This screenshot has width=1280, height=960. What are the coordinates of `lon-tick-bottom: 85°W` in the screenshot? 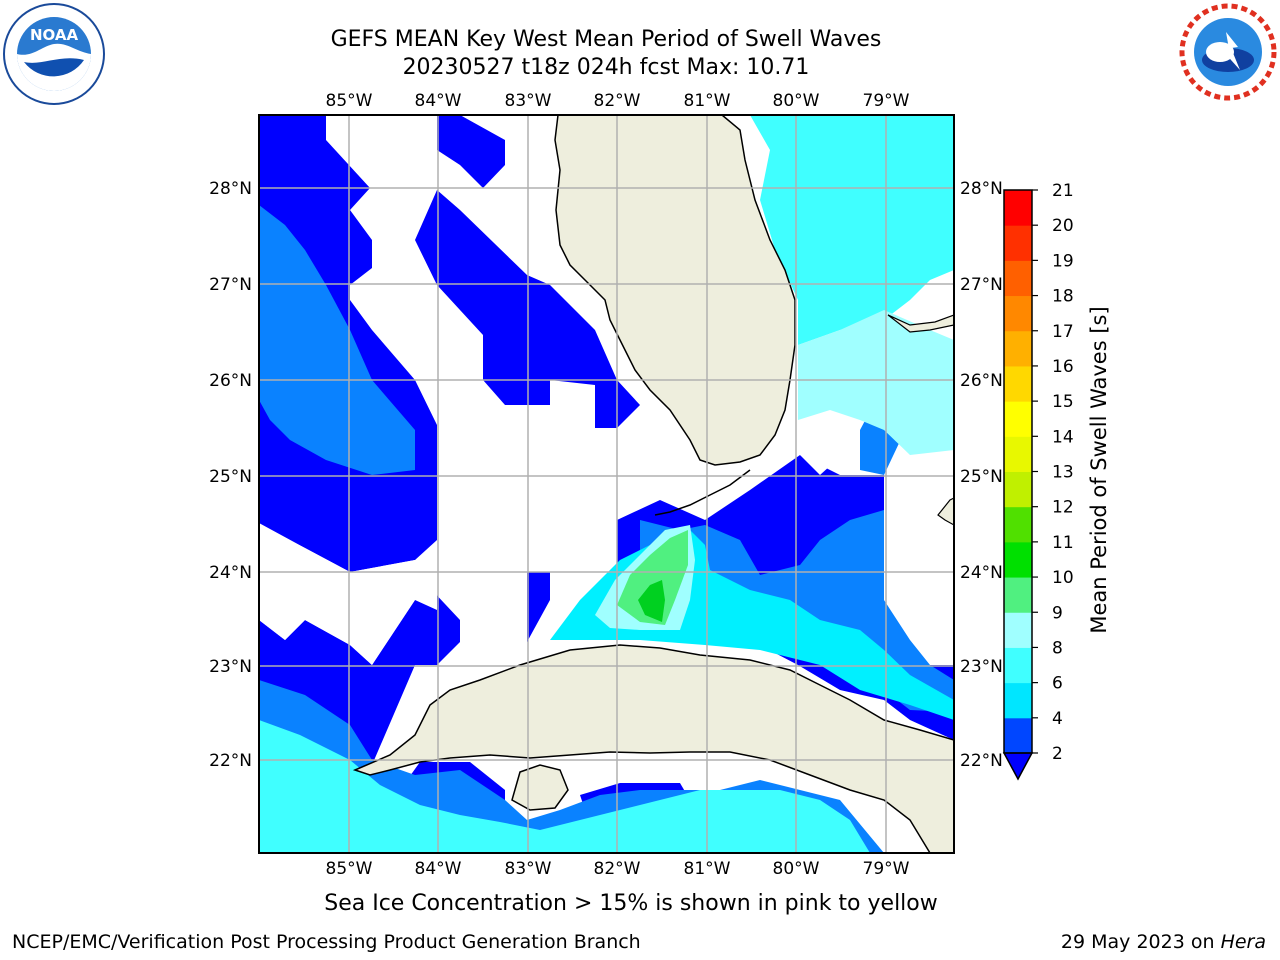 It's located at (349, 869).